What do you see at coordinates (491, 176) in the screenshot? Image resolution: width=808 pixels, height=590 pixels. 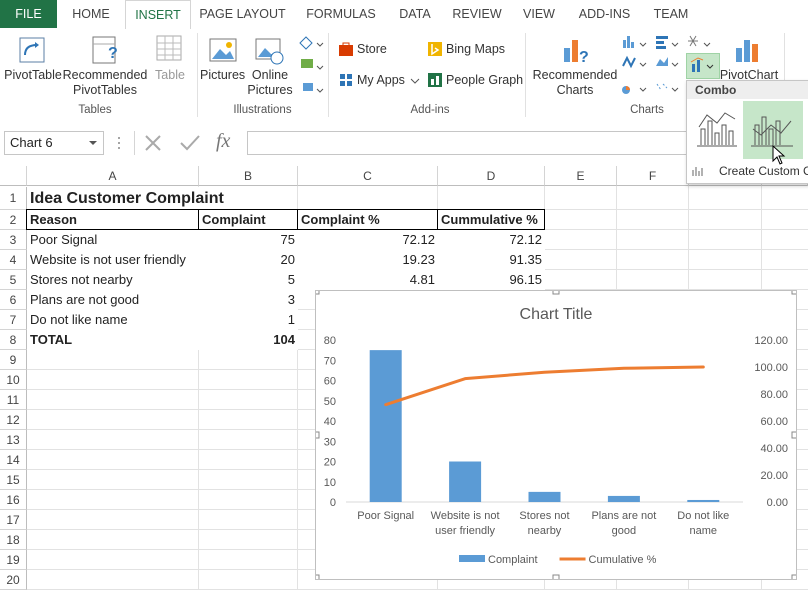 I see `column-header: D` at bounding box center [491, 176].